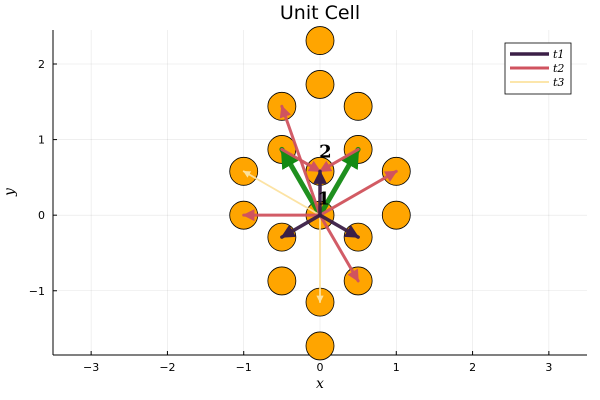 The width and height of the screenshot is (600, 400). Describe the element at coordinates (396, 367) in the screenshot. I see `x-tick-label: 1` at that location.